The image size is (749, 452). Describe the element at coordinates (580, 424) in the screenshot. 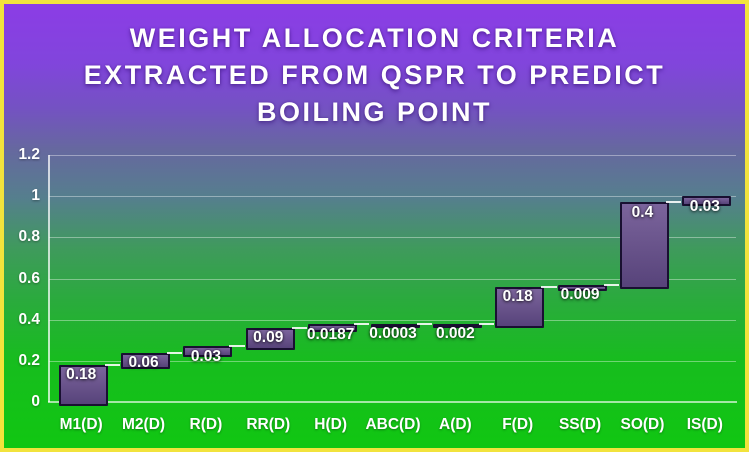

I see `x-category-label: SS(D)` at that location.